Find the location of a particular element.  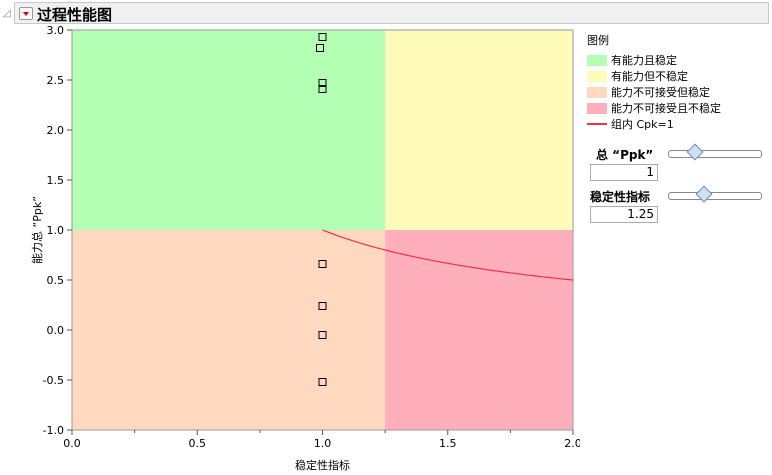

ppk-label: 总 “Ppk” is located at coordinates (625, 155).